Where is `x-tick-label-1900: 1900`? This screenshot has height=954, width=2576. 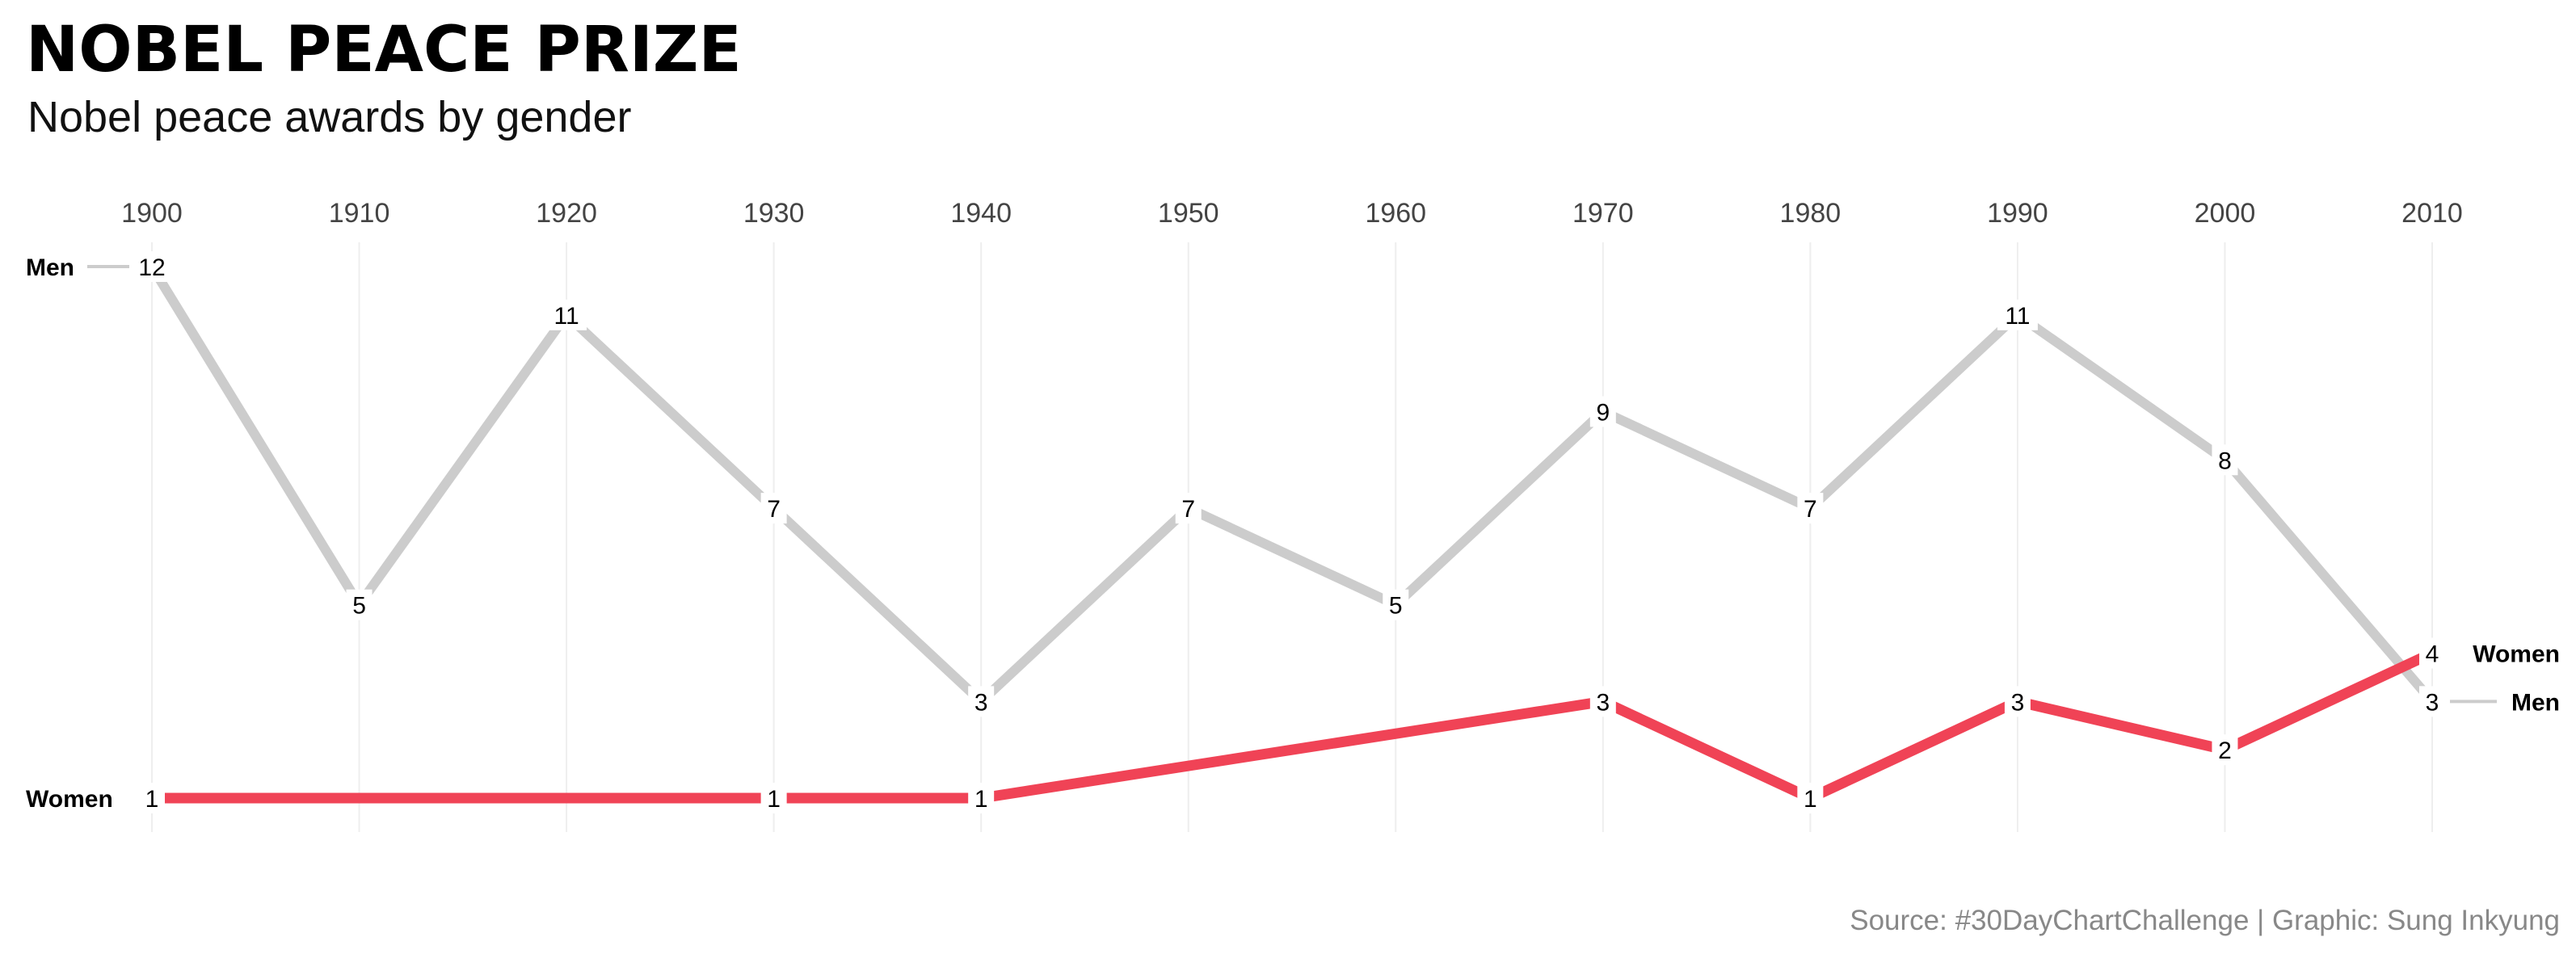
x-tick-label-1900: 1900 is located at coordinates (152, 213).